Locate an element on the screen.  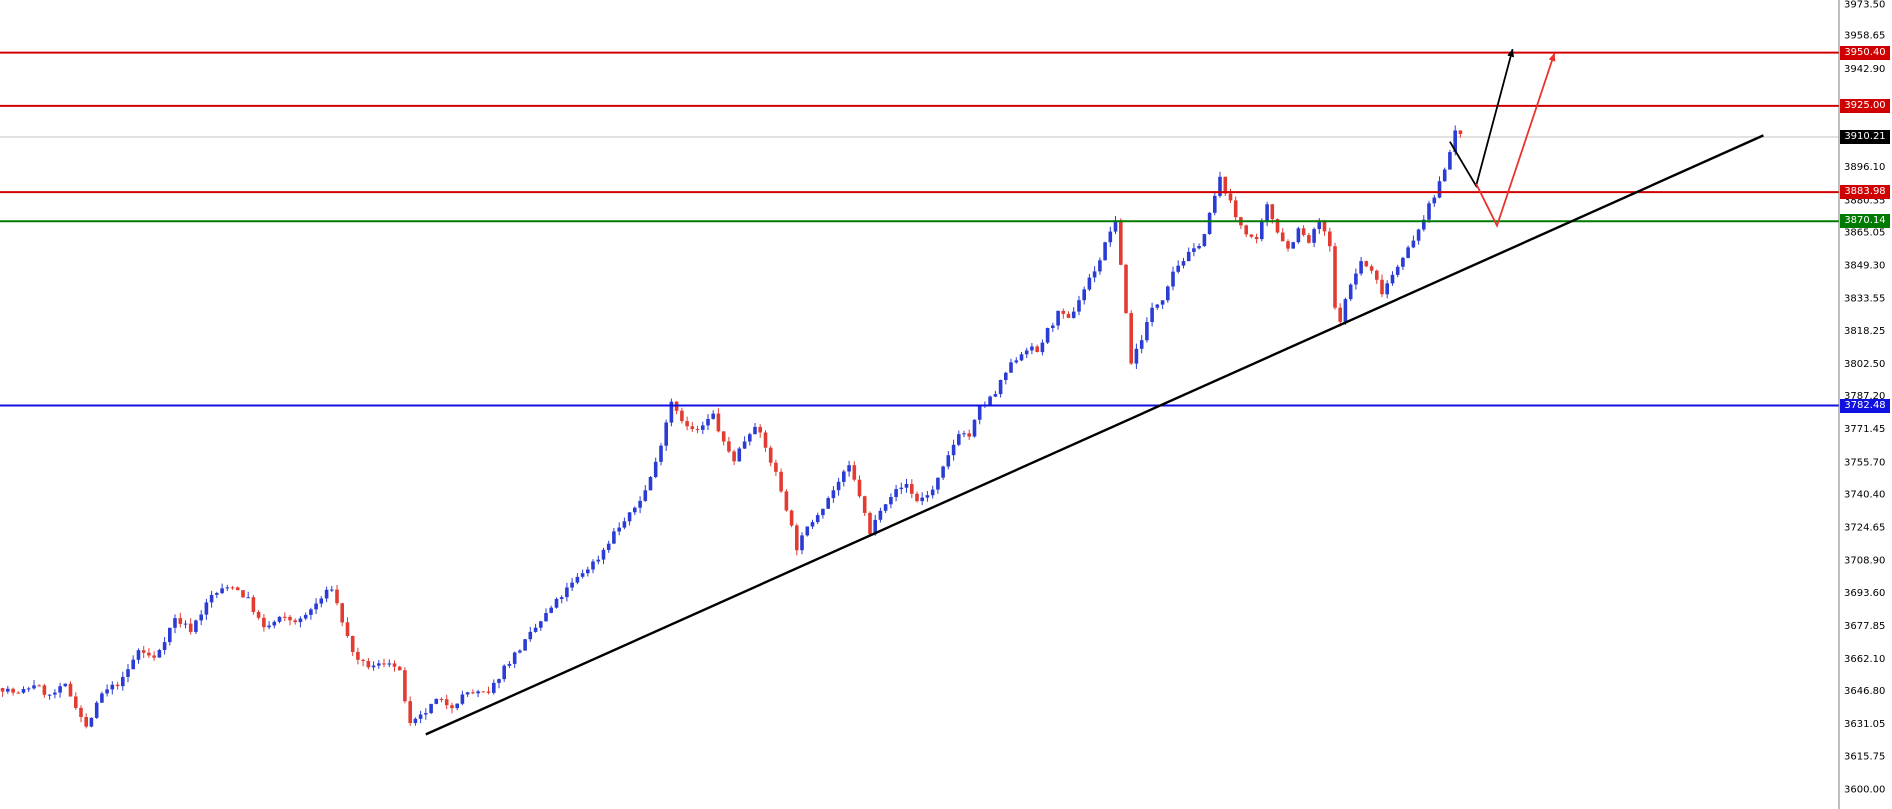
price-tick-label: 3615.75 is located at coordinates (1864, 756).